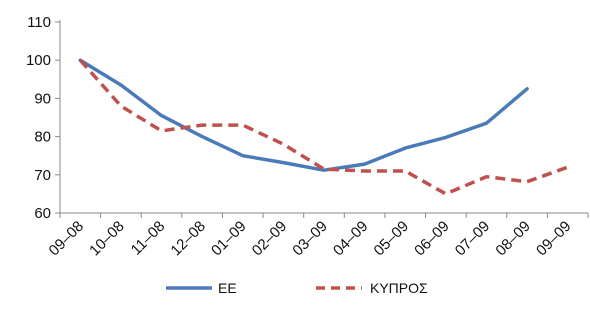 The image size is (590, 320). What do you see at coordinates (42, 137) in the screenshot?
I see `y-tick-label: 80` at bounding box center [42, 137].